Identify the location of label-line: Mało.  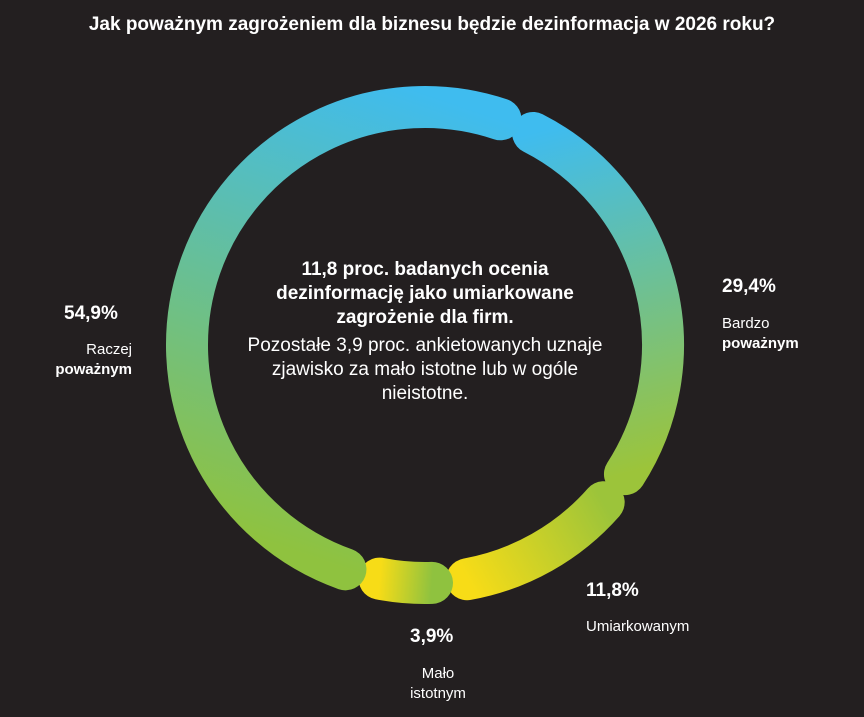
(438, 673).